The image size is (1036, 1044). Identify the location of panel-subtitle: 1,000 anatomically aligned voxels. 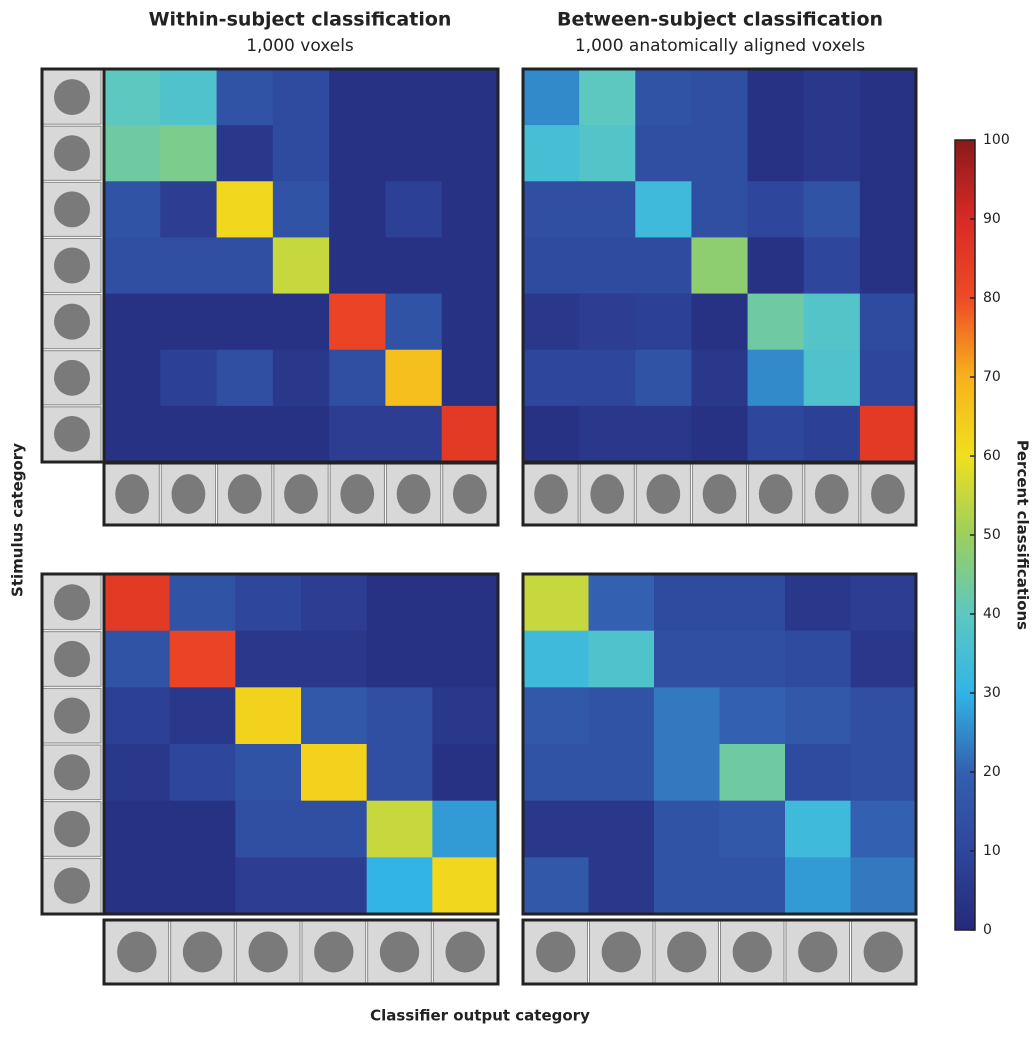
(720, 46).